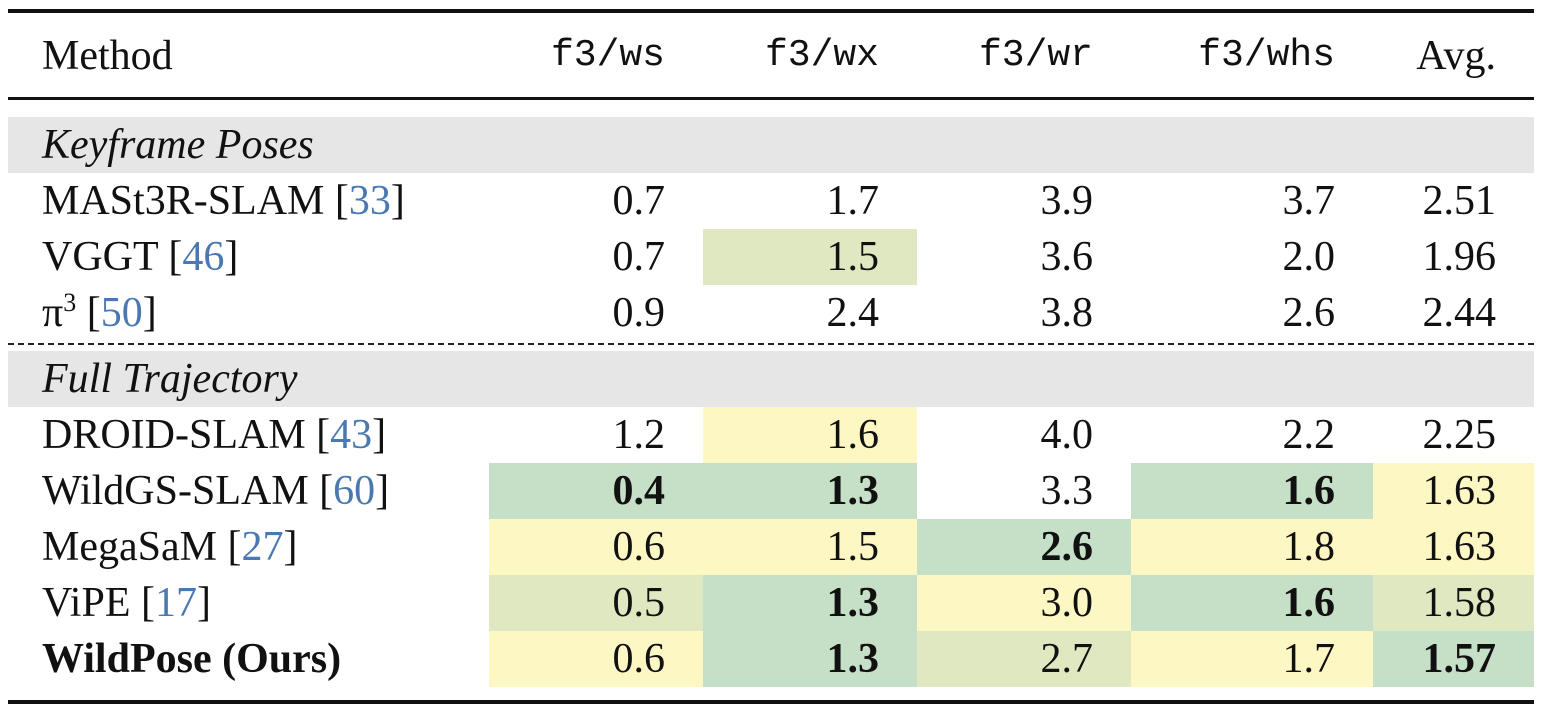  What do you see at coordinates (1252, 547) in the screenshot?
I see `value-f3-whs: 1.8` at bounding box center [1252, 547].